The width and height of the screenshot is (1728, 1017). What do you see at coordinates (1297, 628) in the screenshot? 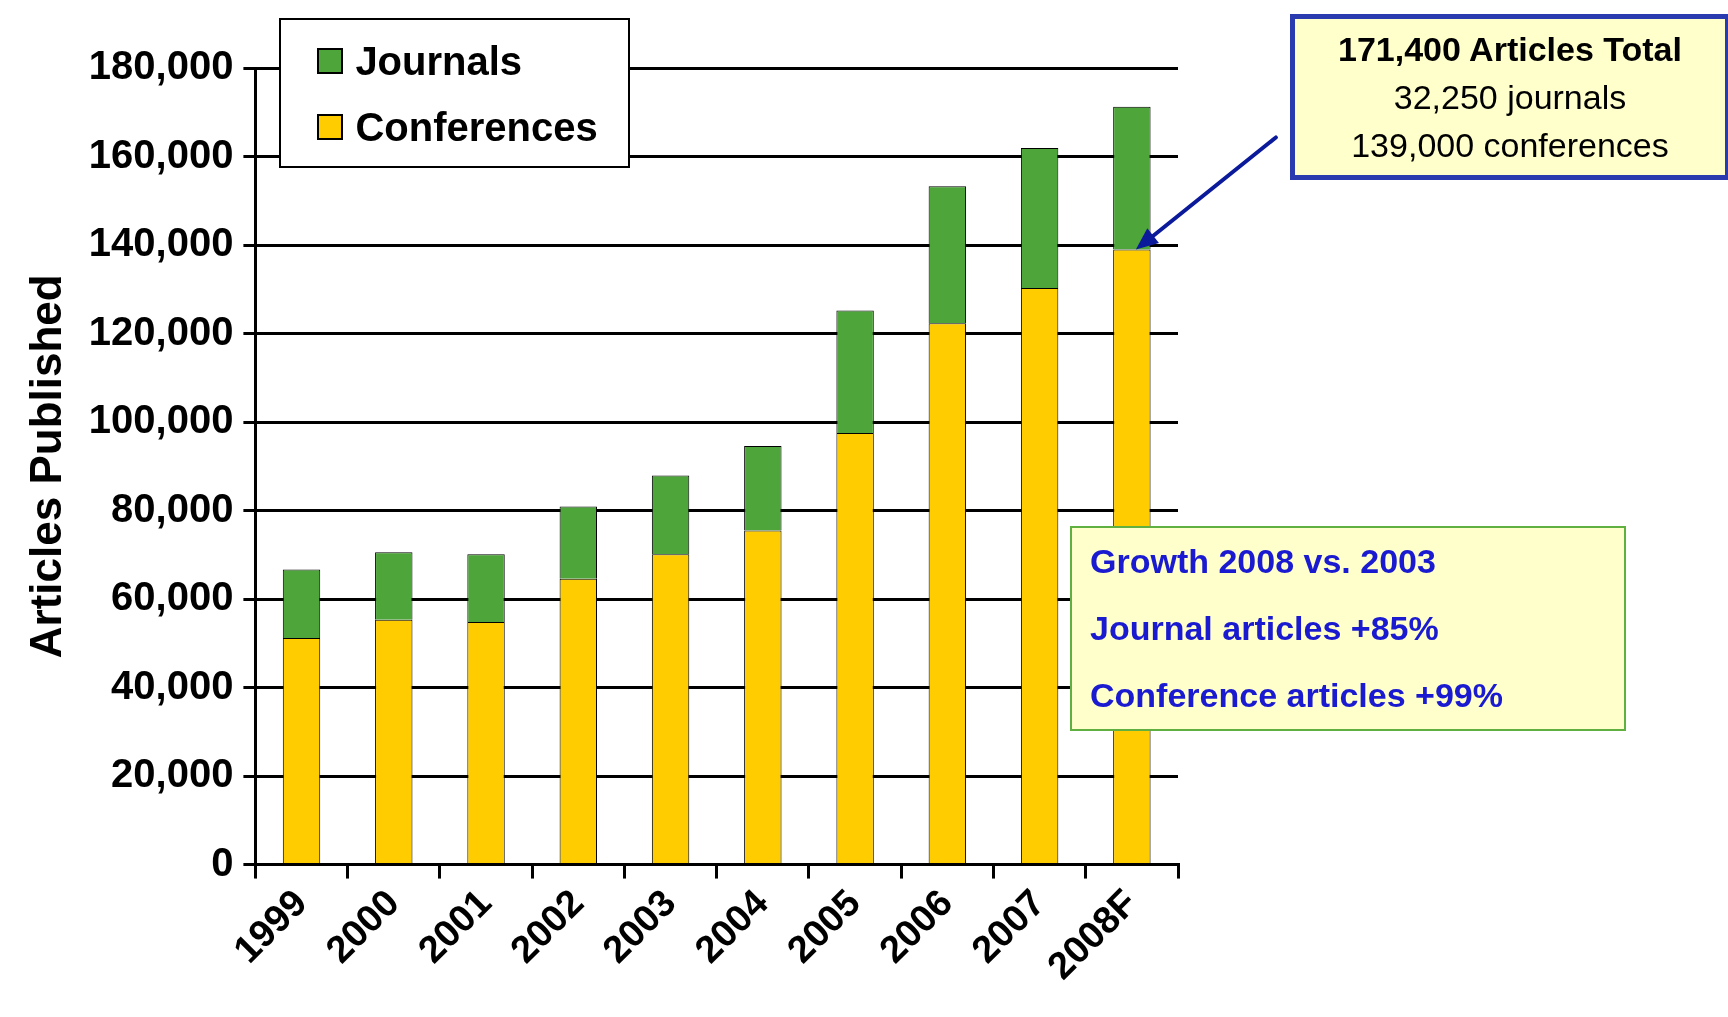
I see `annotation: Growth 2008 vs. 2003 Journal articles +85% Conference articles +99%` at bounding box center [1297, 628].